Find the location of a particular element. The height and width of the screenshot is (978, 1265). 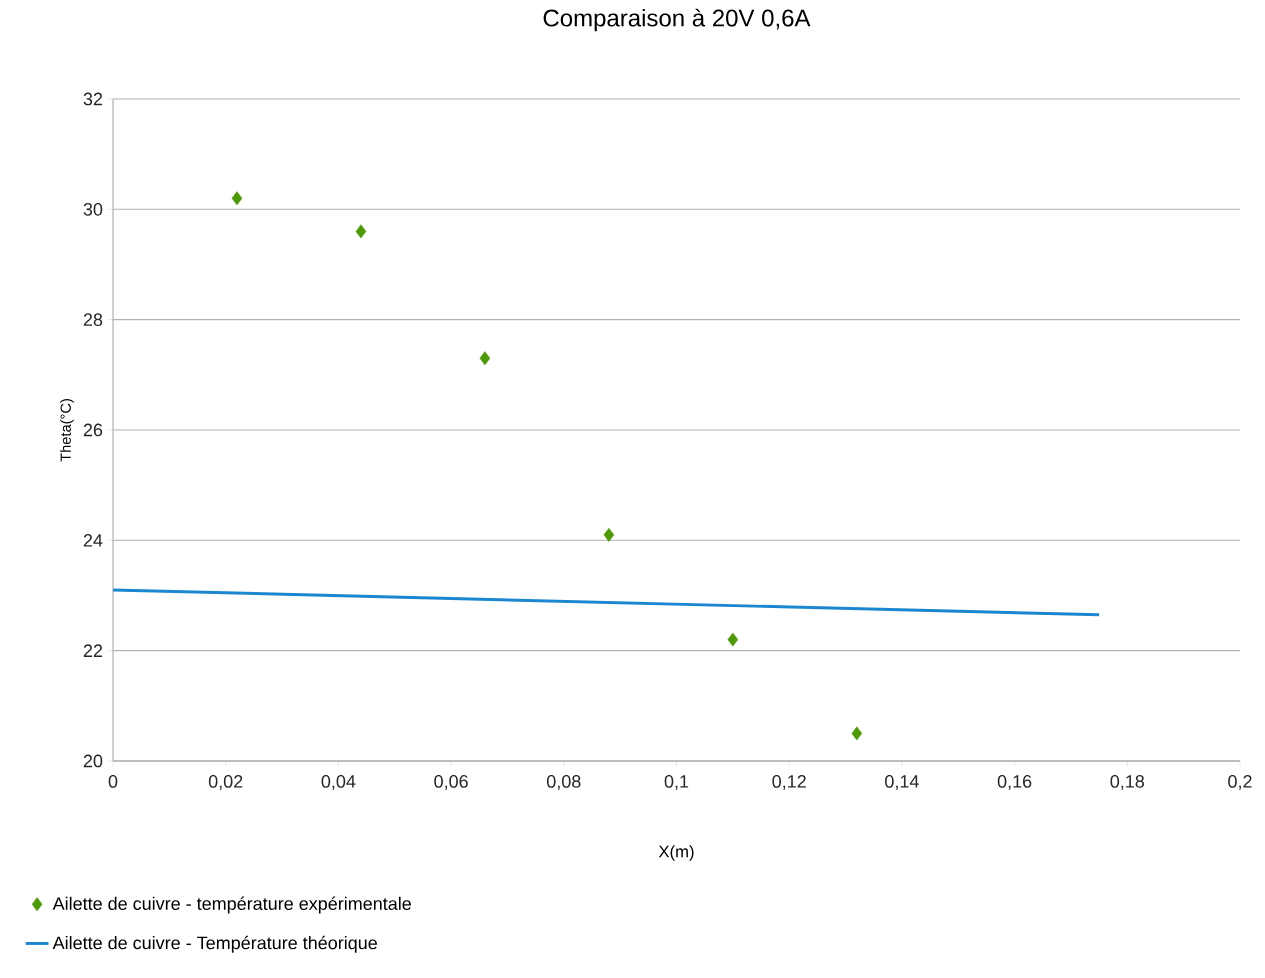

x-axis-title: X(m) is located at coordinates (676, 853).